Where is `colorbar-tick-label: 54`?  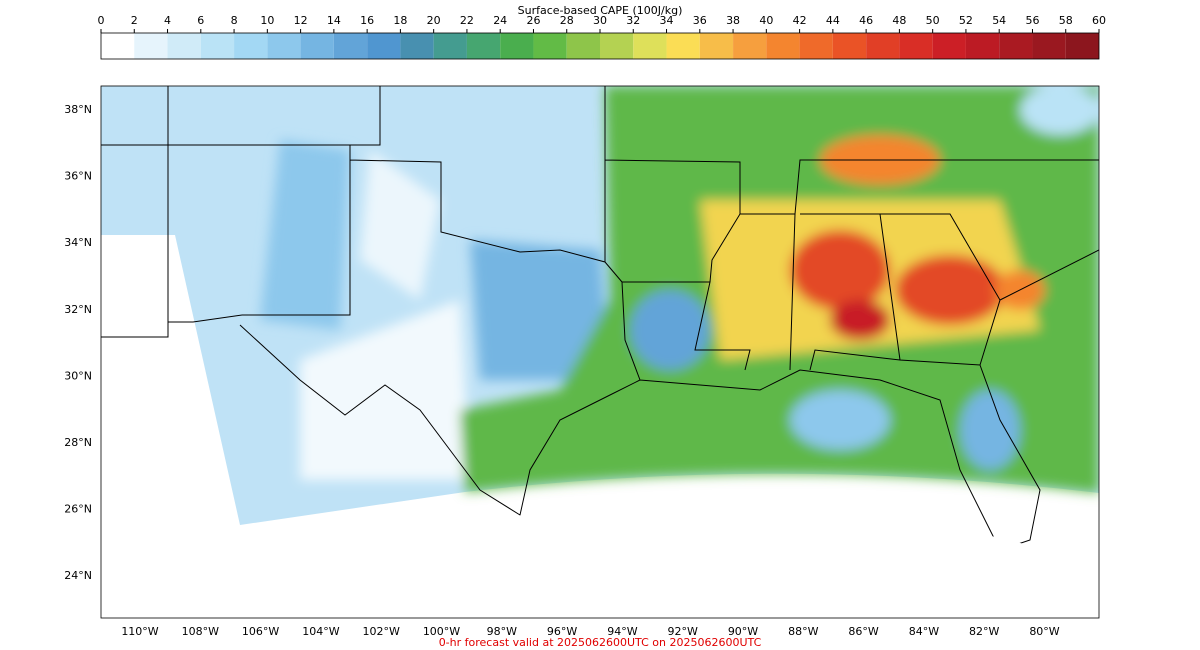 colorbar-tick-label: 54 is located at coordinates (999, 20).